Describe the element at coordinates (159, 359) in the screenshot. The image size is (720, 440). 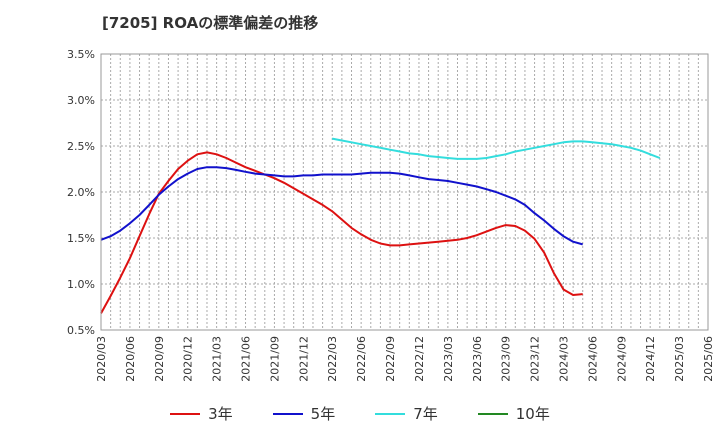
I see `x-tick-label: 2020/09` at that location.